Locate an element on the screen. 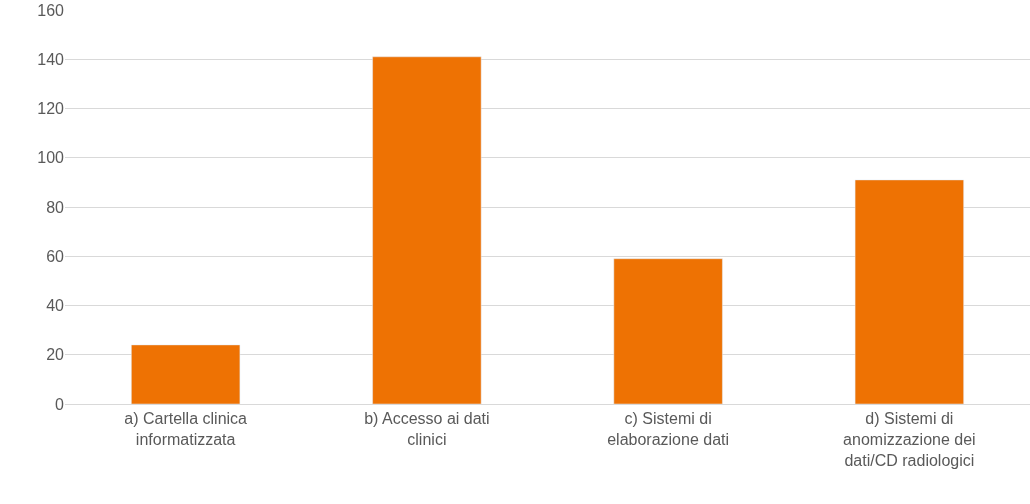 The image size is (1030, 504). y-tick-label: 0 is located at coordinates (60, 404).